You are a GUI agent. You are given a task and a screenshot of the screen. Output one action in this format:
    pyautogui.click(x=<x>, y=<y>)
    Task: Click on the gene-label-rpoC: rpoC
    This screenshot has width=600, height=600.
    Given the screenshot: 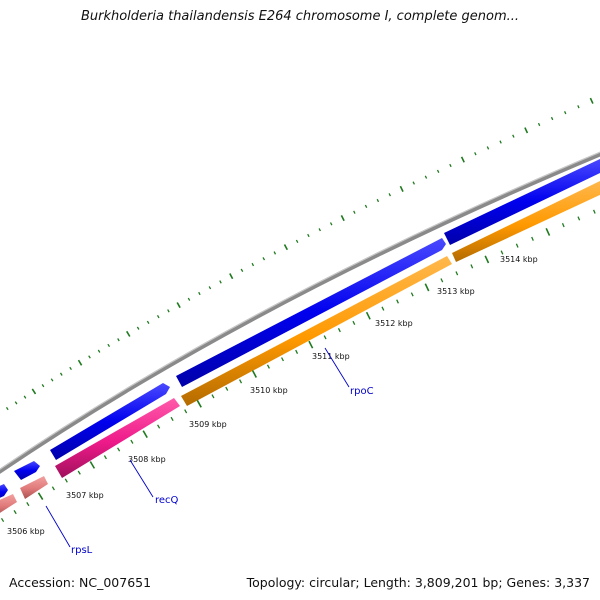 What is the action you would take?
    pyautogui.click(x=362, y=391)
    